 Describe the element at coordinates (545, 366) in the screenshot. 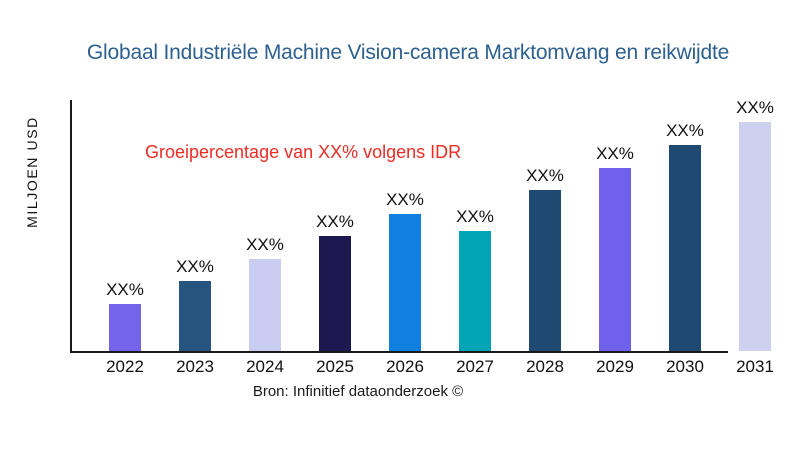

I see `x-tick-label-2028: 2028` at that location.